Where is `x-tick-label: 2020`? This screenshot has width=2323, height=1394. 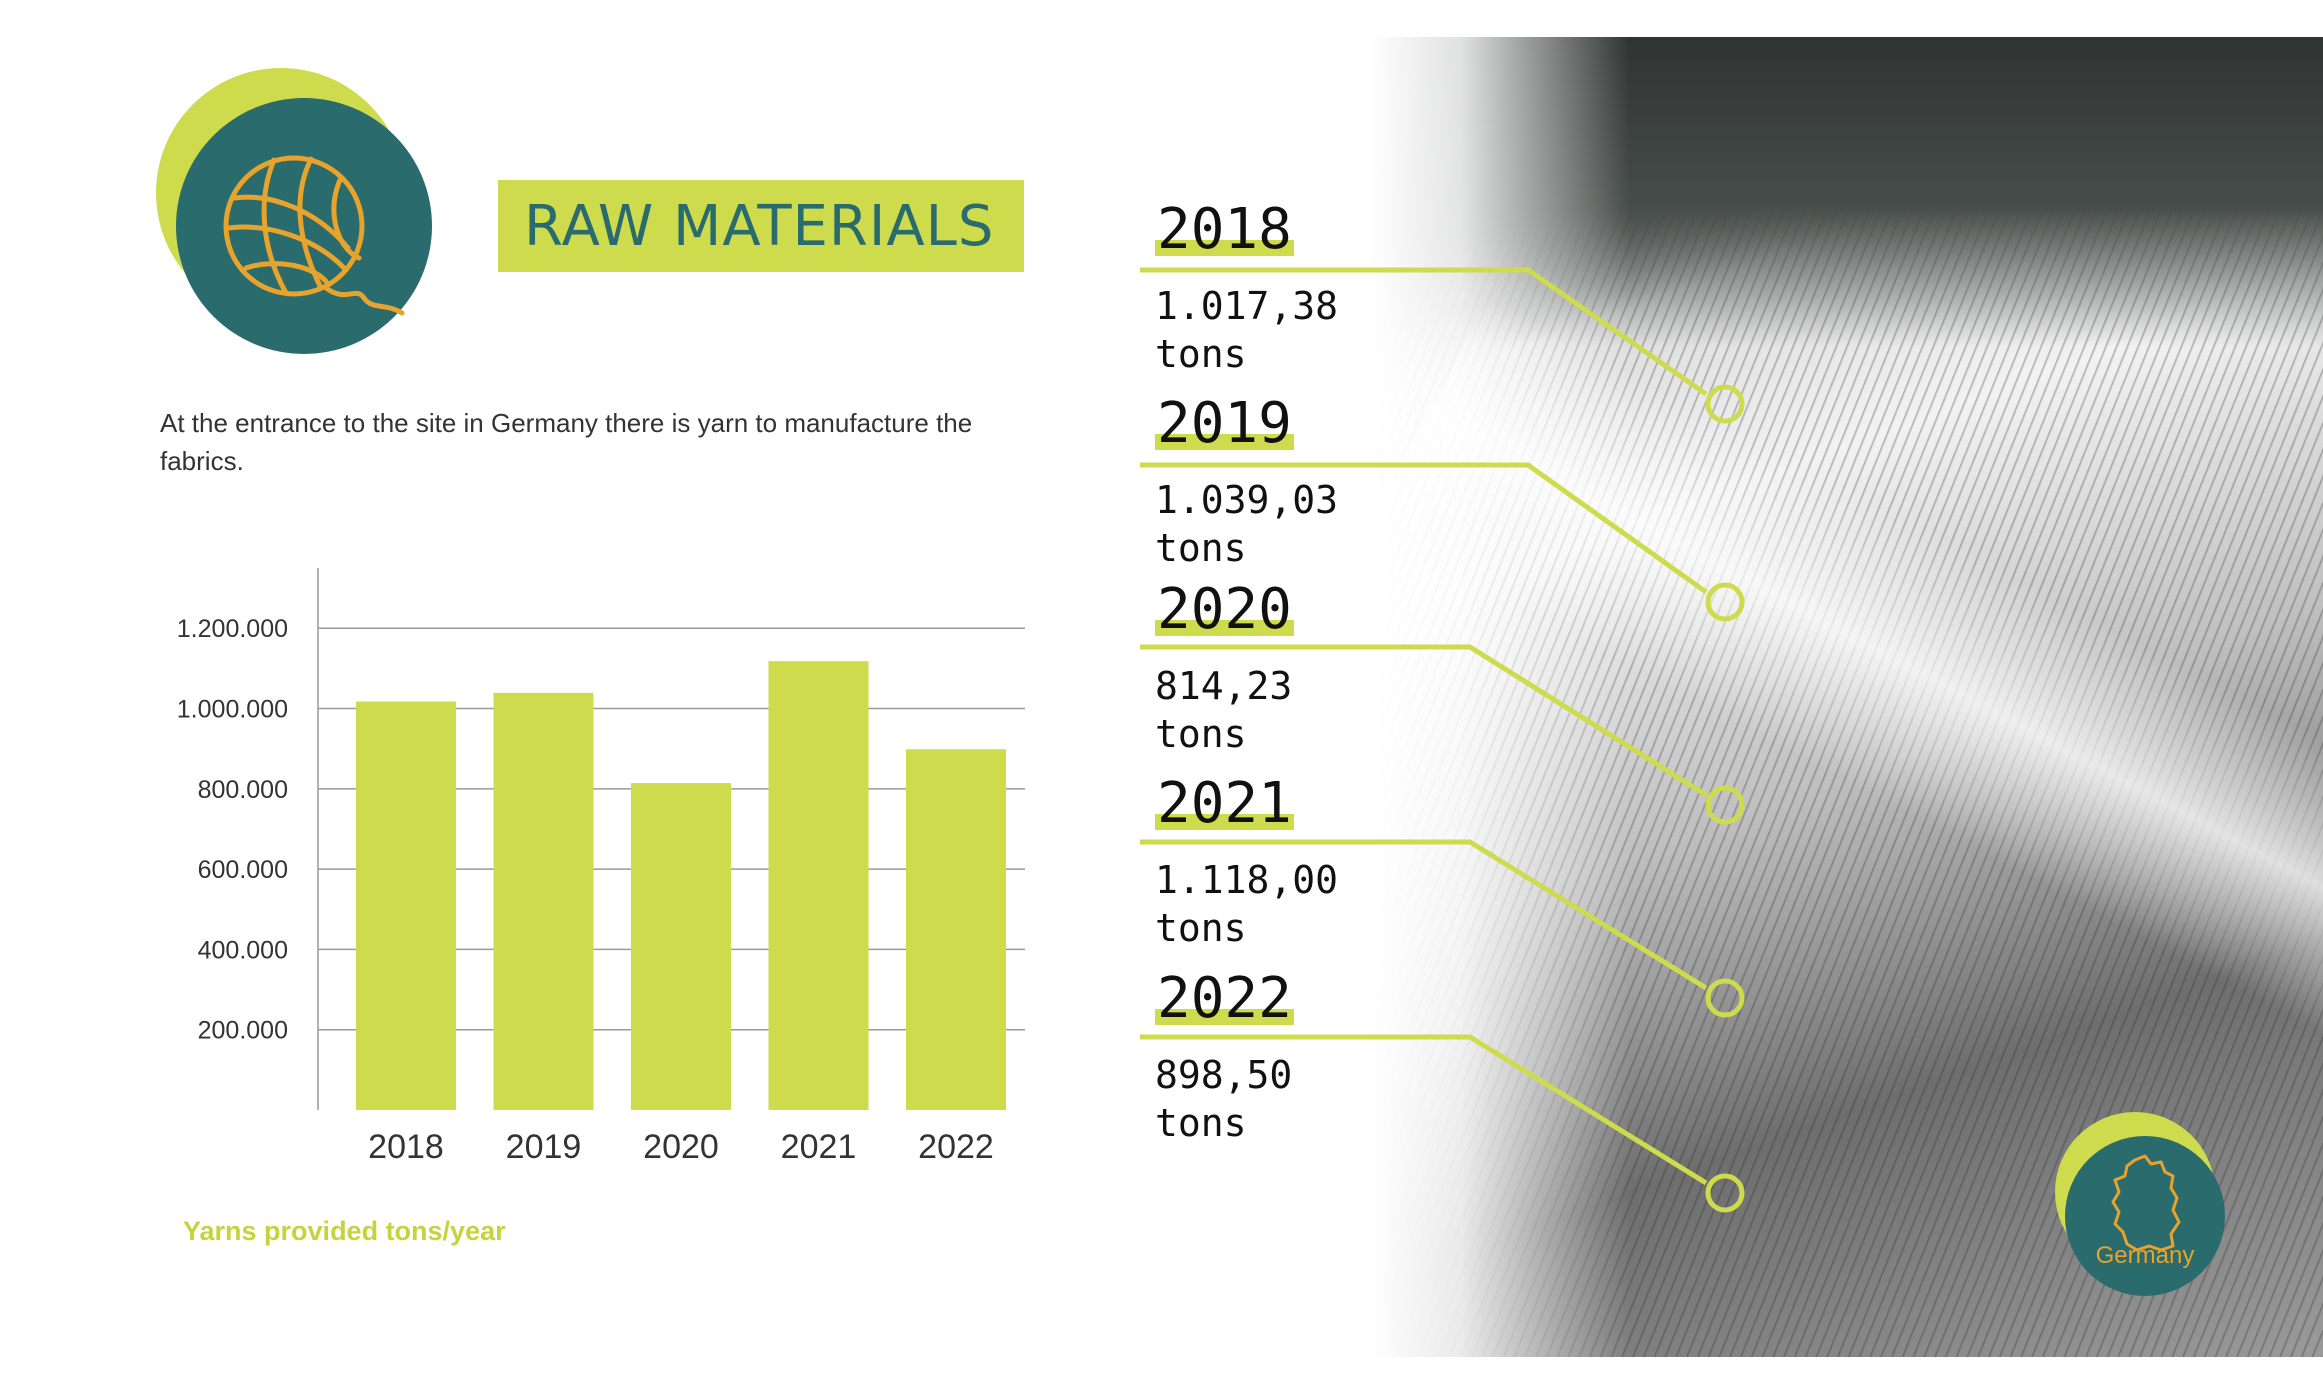 x-tick-label: 2020 is located at coordinates (681, 1147).